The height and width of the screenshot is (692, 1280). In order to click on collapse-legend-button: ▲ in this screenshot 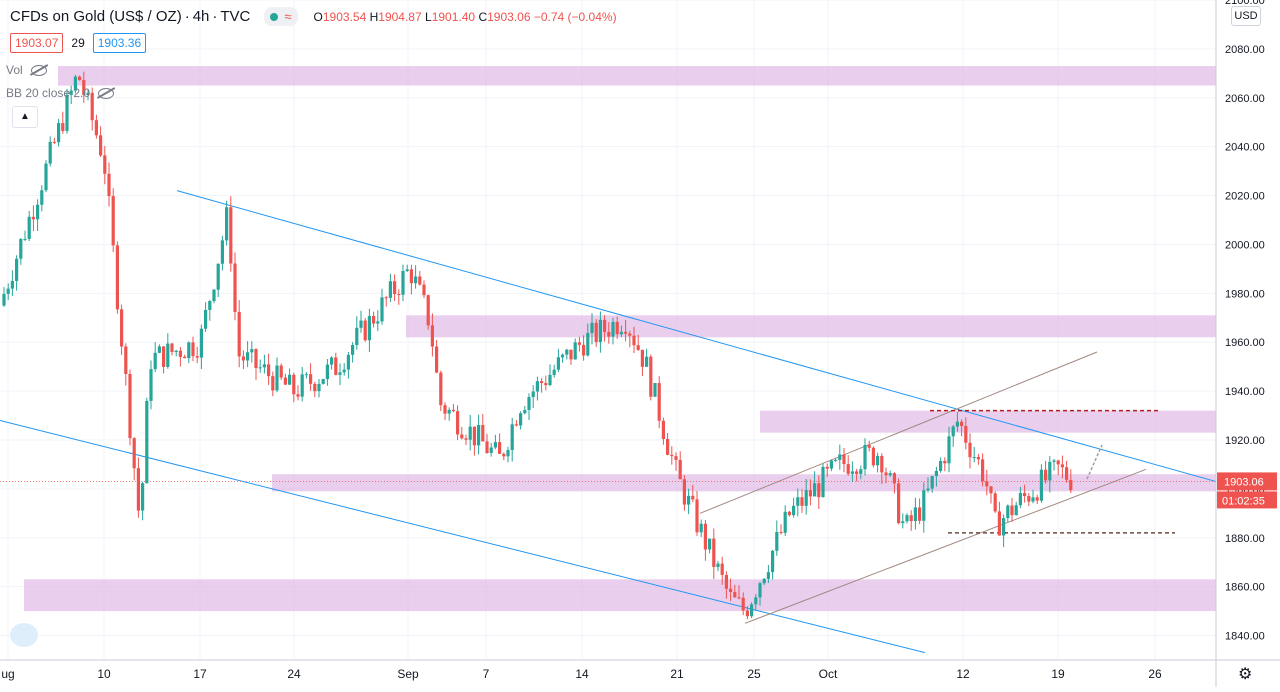, I will do `click(25, 117)`.